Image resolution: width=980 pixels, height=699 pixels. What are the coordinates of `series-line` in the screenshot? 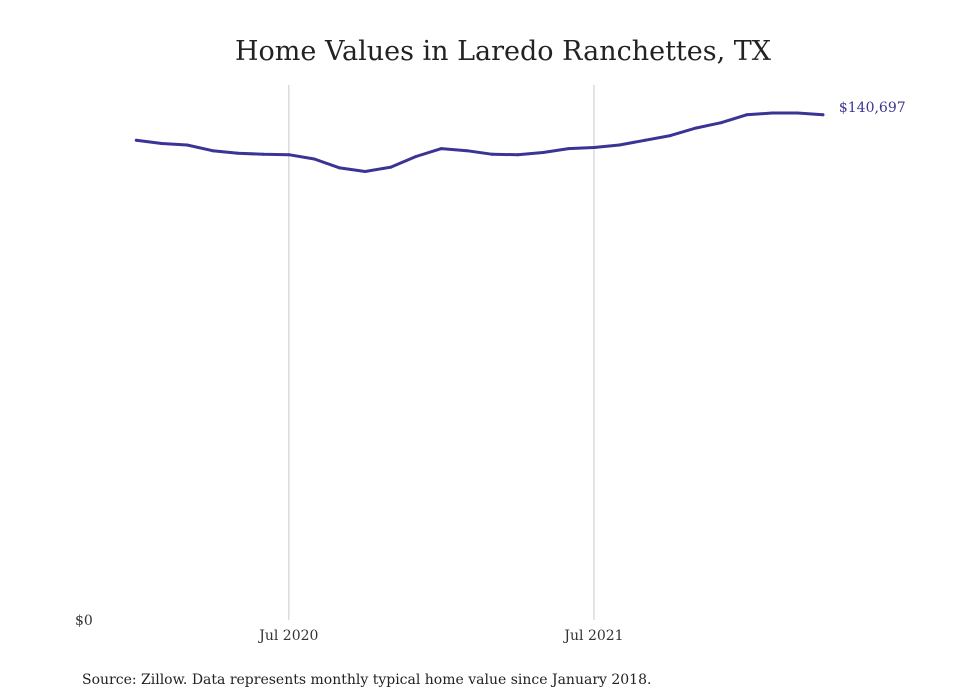 It's located at (479, 142).